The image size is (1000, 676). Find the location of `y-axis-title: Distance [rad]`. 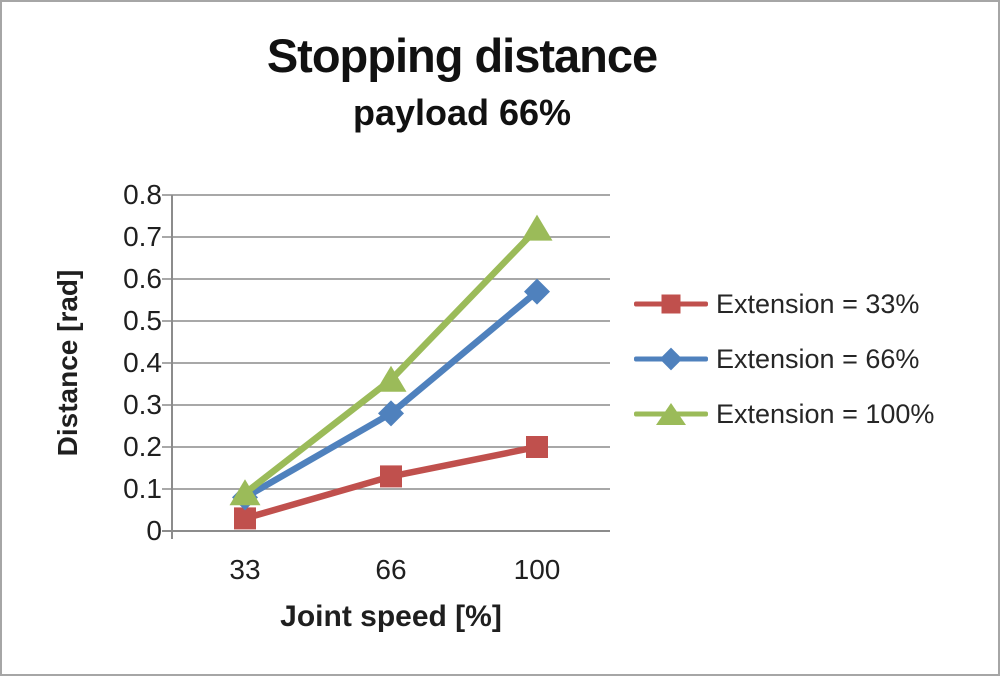

y-axis-title: Distance [rad] is located at coordinates (67, 363).